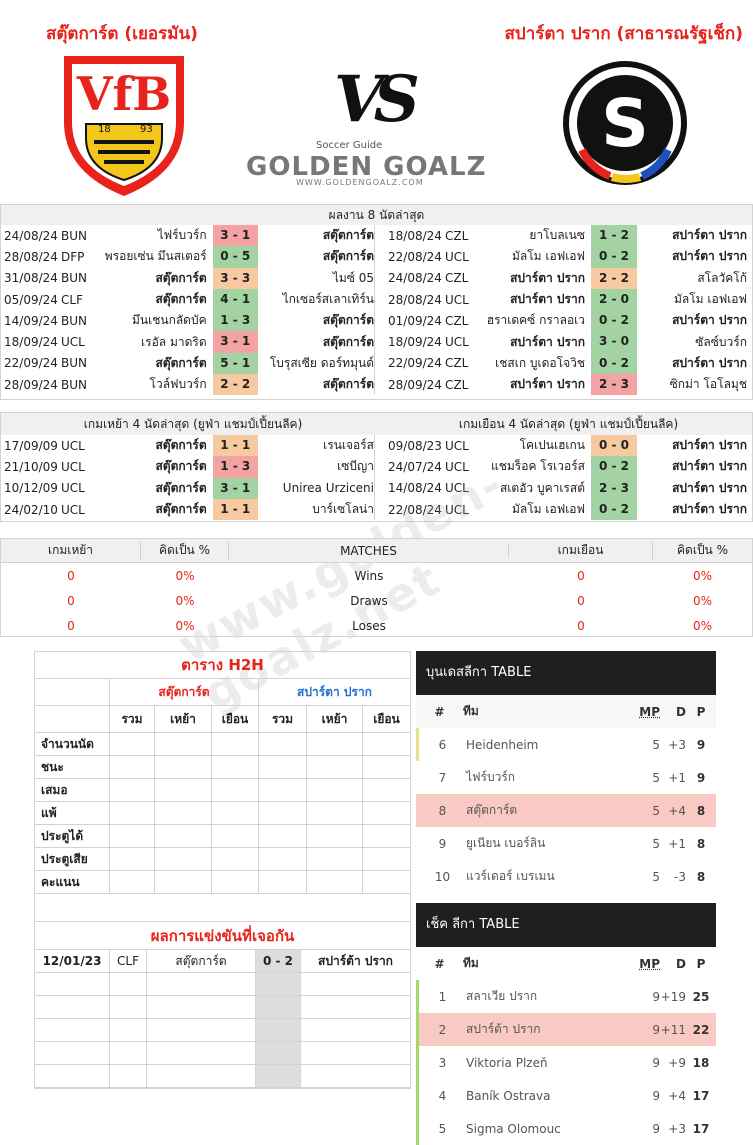 This screenshot has height=1145, width=753. What do you see at coordinates (538, 466) in the screenshot?
I see `match-team-left: แชมร็อค โรเวอร์ส` at bounding box center [538, 466].